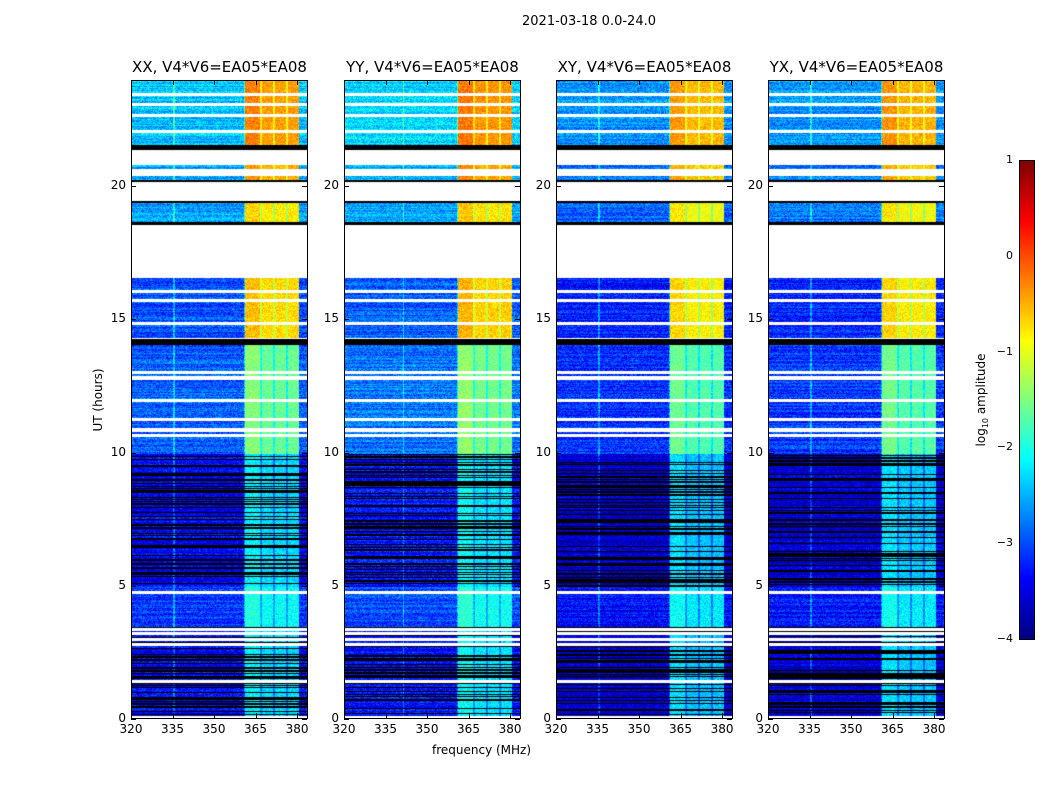 The height and width of the screenshot is (800, 1050). I want to click on panel-title: YY, V4*V6=EA05*EA08, so click(432, 67).